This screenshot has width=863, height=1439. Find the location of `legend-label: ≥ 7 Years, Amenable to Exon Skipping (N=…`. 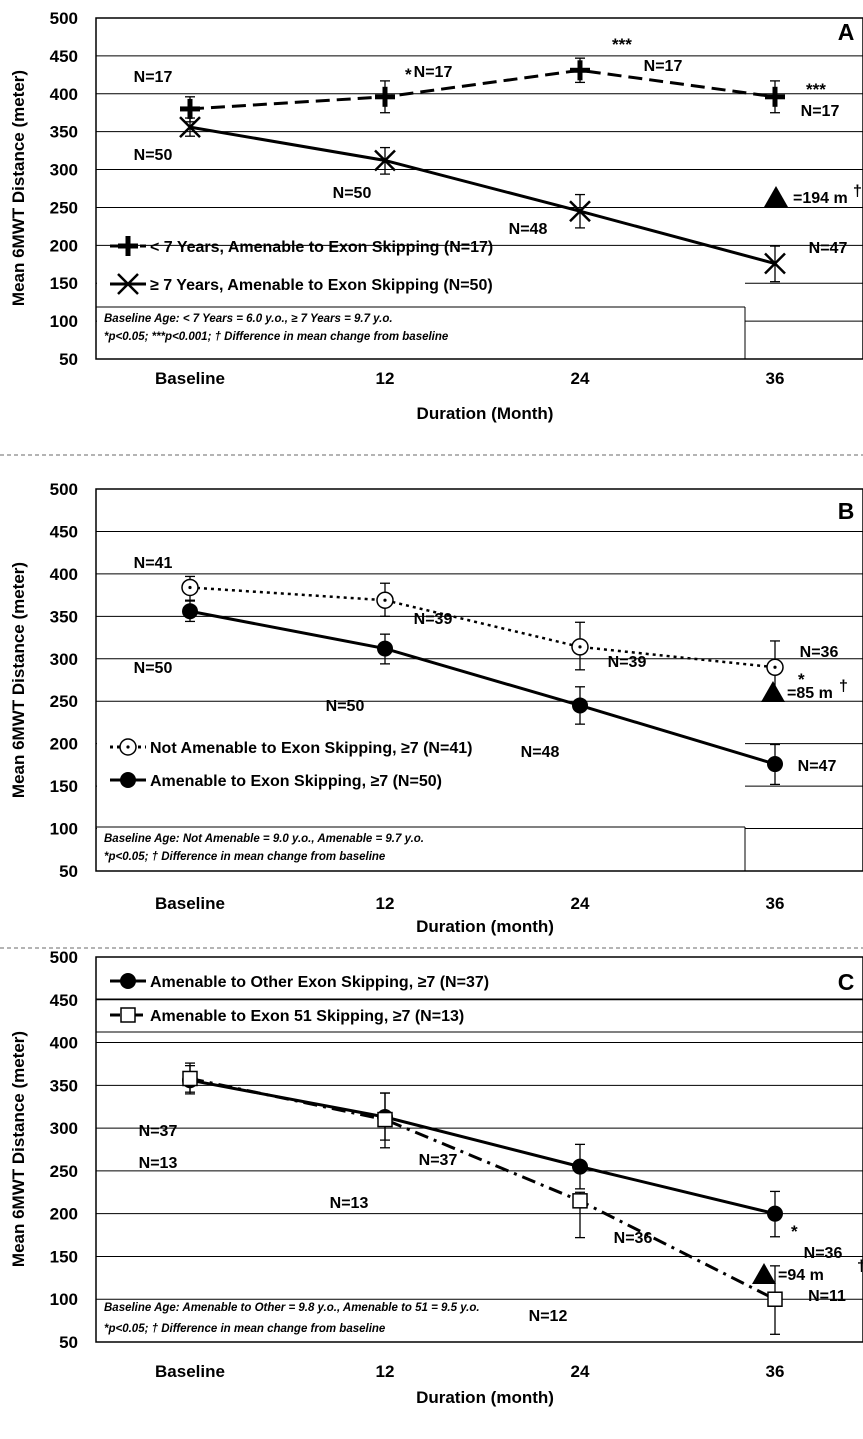

legend-label: ≥ 7 Years, Amenable to Exon Skipping (N=… is located at coordinates (321, 285).